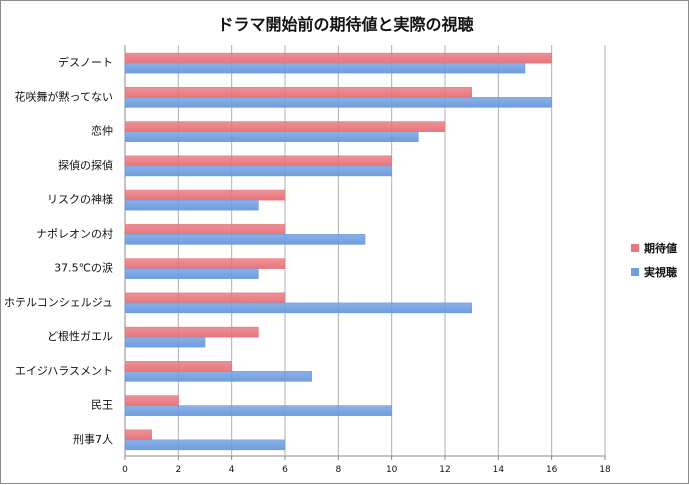  Describe the element at coordinates (660, 272) in the screenshot. I see `legend-label: 実視聴` at that location.